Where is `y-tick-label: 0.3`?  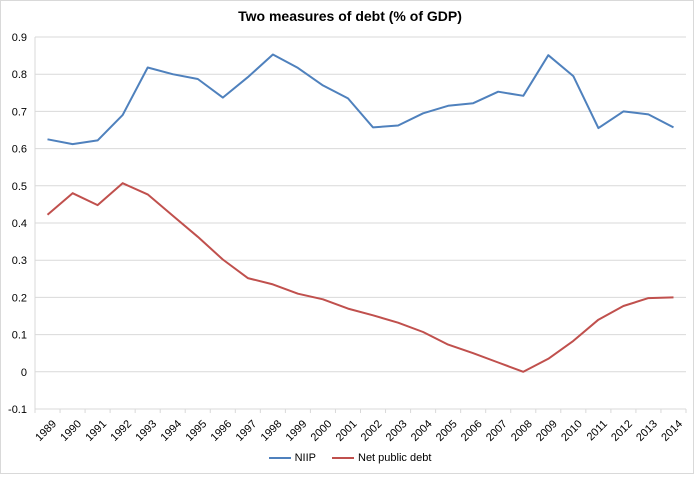 y-tick-label: 0.3 is located at coordinates (19, 261).